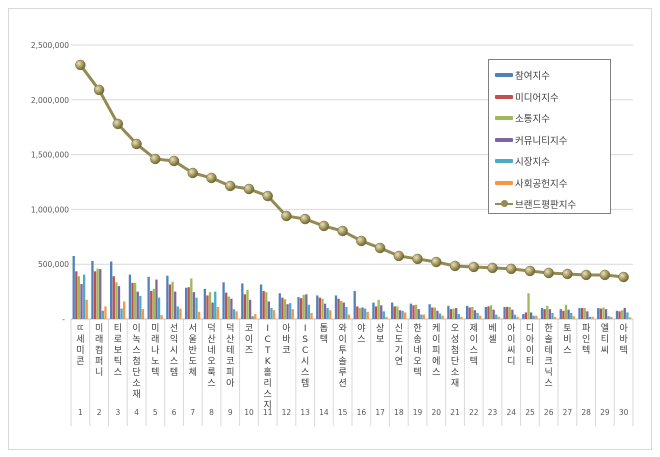  I want to click on y-tick-label: 500,000, so click(53, 264).